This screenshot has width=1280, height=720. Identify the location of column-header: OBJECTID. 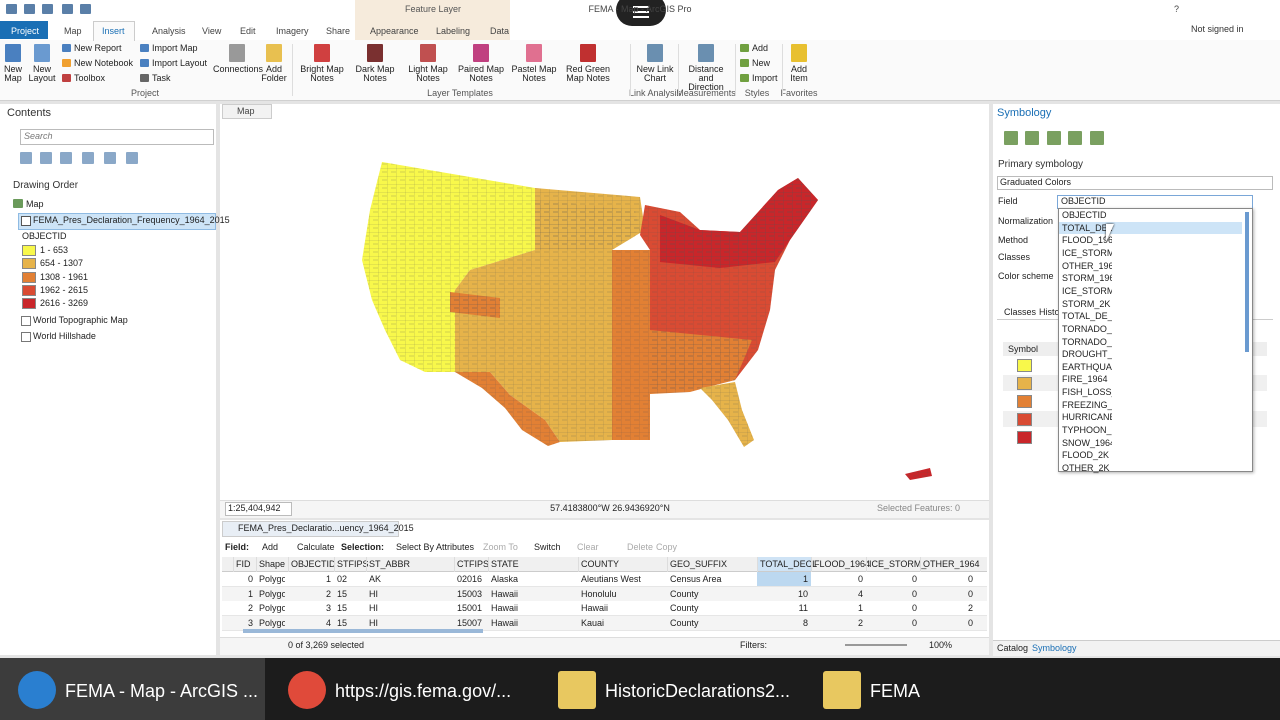
(313, 564).